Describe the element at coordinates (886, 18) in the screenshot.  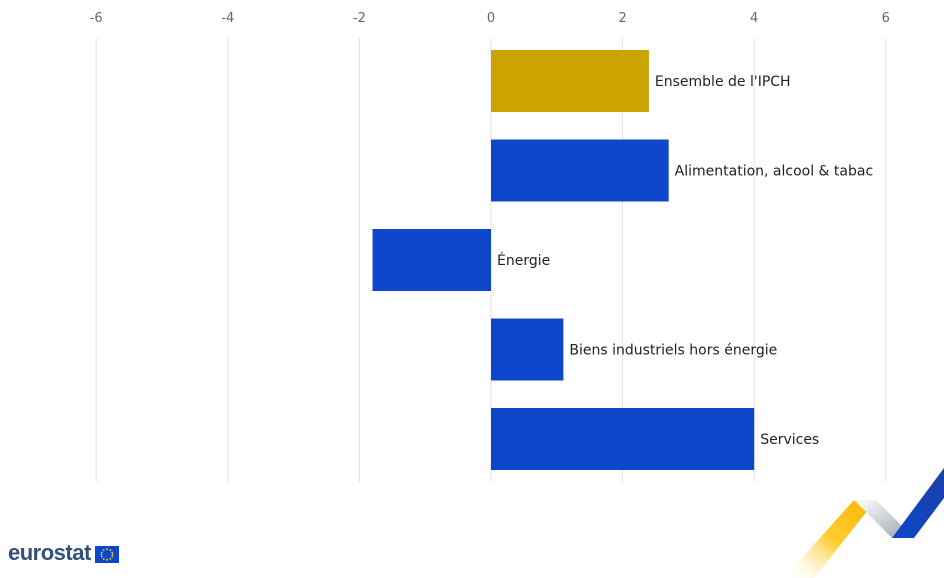
I see `x-tick-label: 6` at that location.